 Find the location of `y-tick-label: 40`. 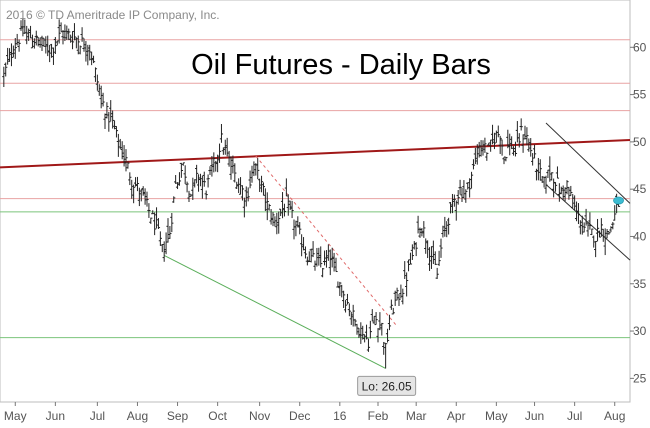

y-tick-label: 40 is located at coordinates (640, 236).